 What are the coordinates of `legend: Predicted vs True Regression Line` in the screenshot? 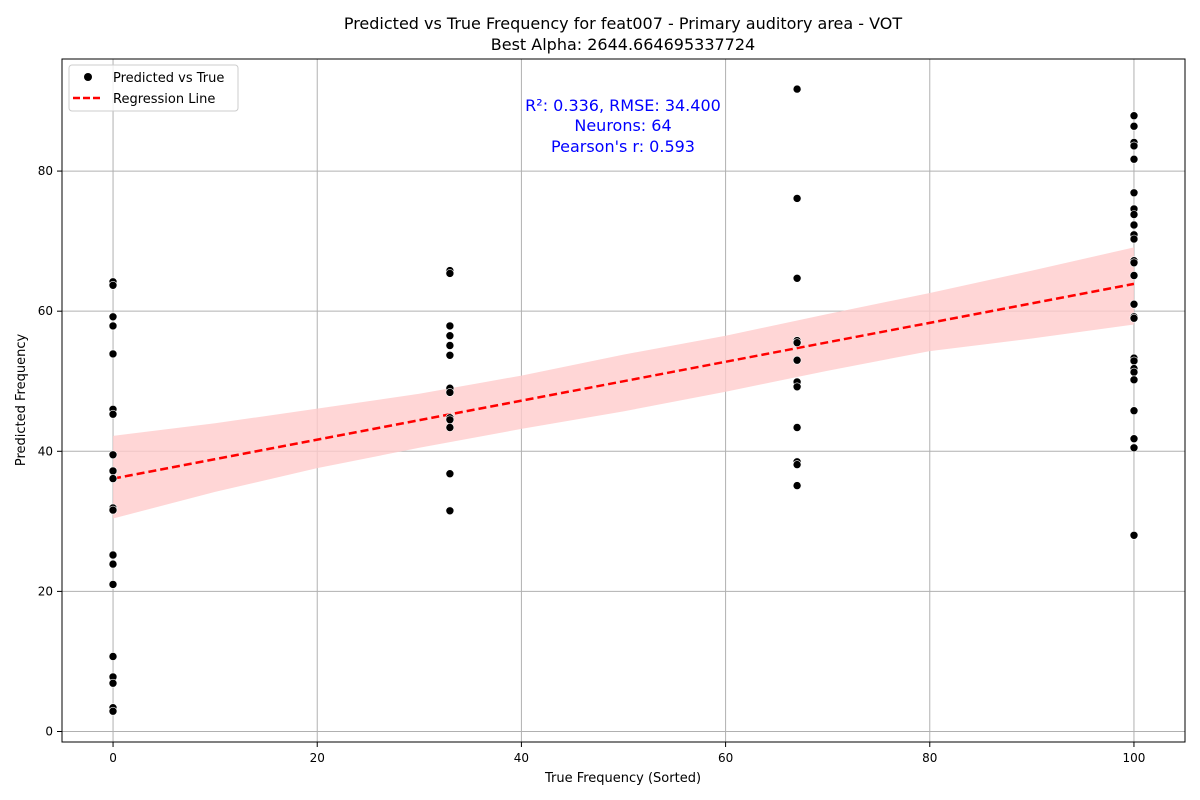 It's located at (153, 88).